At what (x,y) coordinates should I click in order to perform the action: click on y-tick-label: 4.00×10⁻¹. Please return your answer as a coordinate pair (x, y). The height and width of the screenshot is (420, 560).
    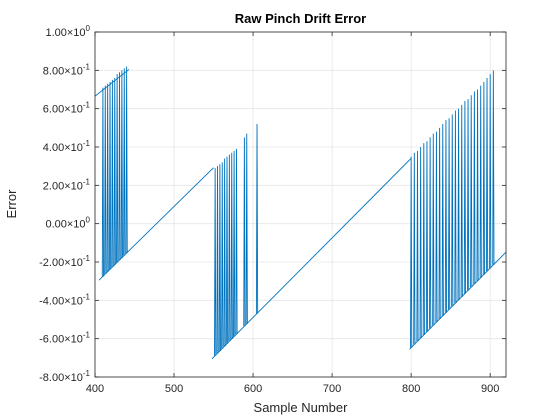
    Looking at the image, I should click on (67, 146).